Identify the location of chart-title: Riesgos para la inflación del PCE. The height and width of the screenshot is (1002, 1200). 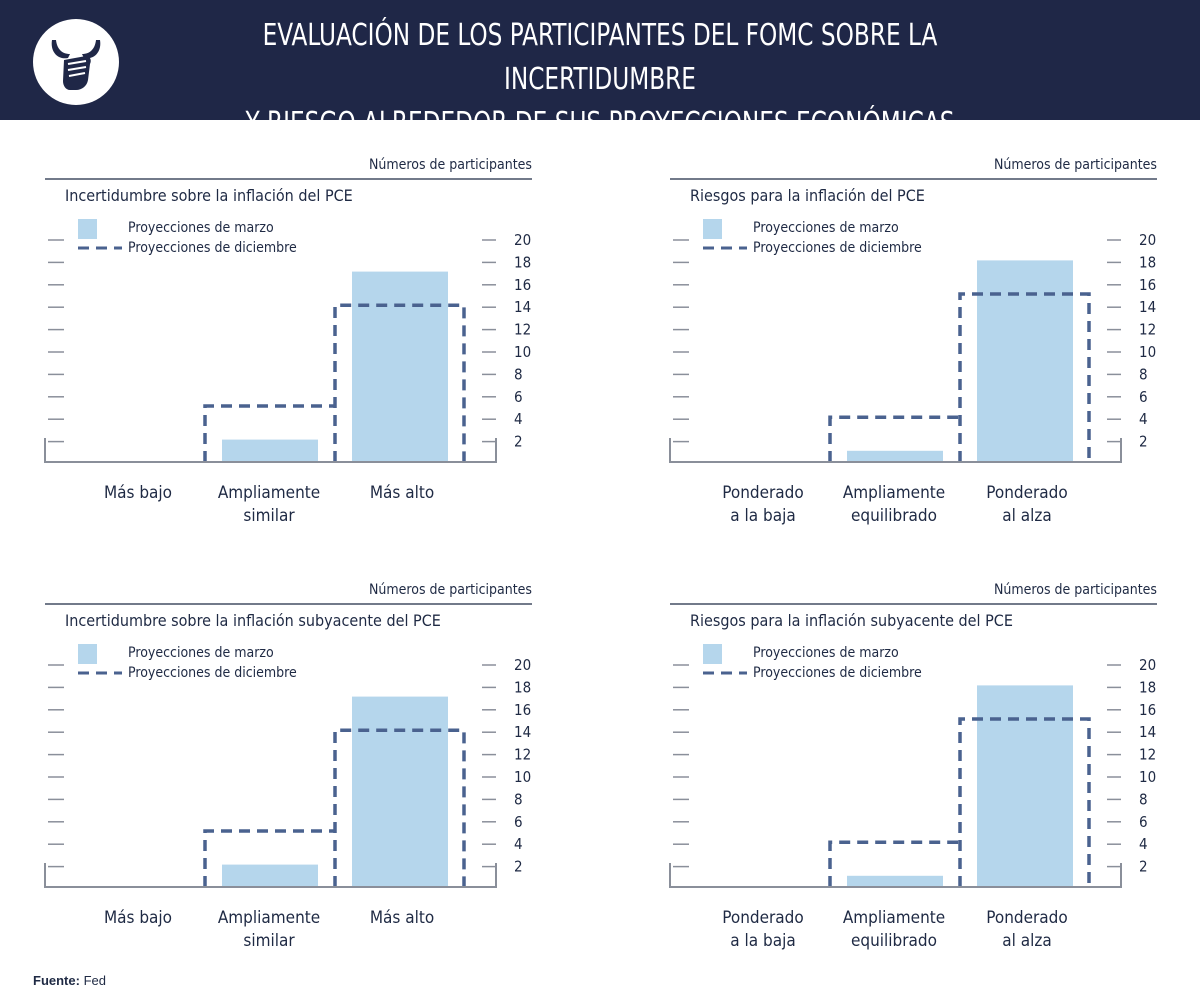
(807, 195).